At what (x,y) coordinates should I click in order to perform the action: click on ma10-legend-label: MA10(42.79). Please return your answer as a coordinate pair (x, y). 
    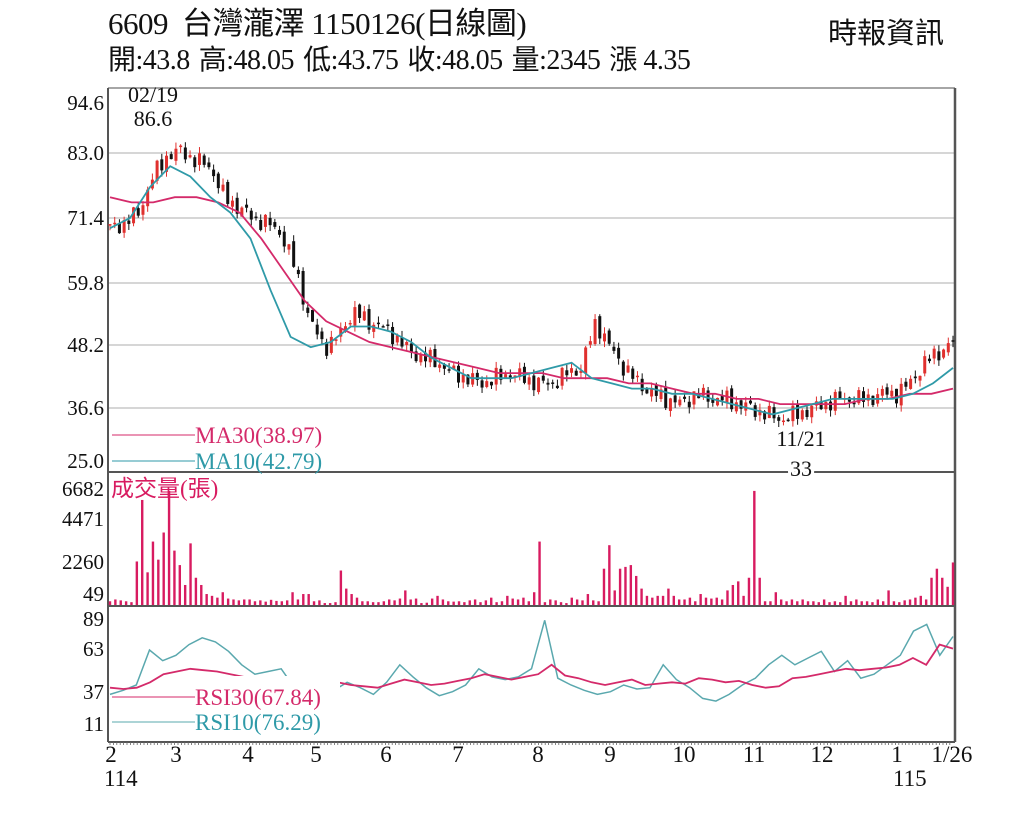
    Looking at the image, I should click on (258, 461).